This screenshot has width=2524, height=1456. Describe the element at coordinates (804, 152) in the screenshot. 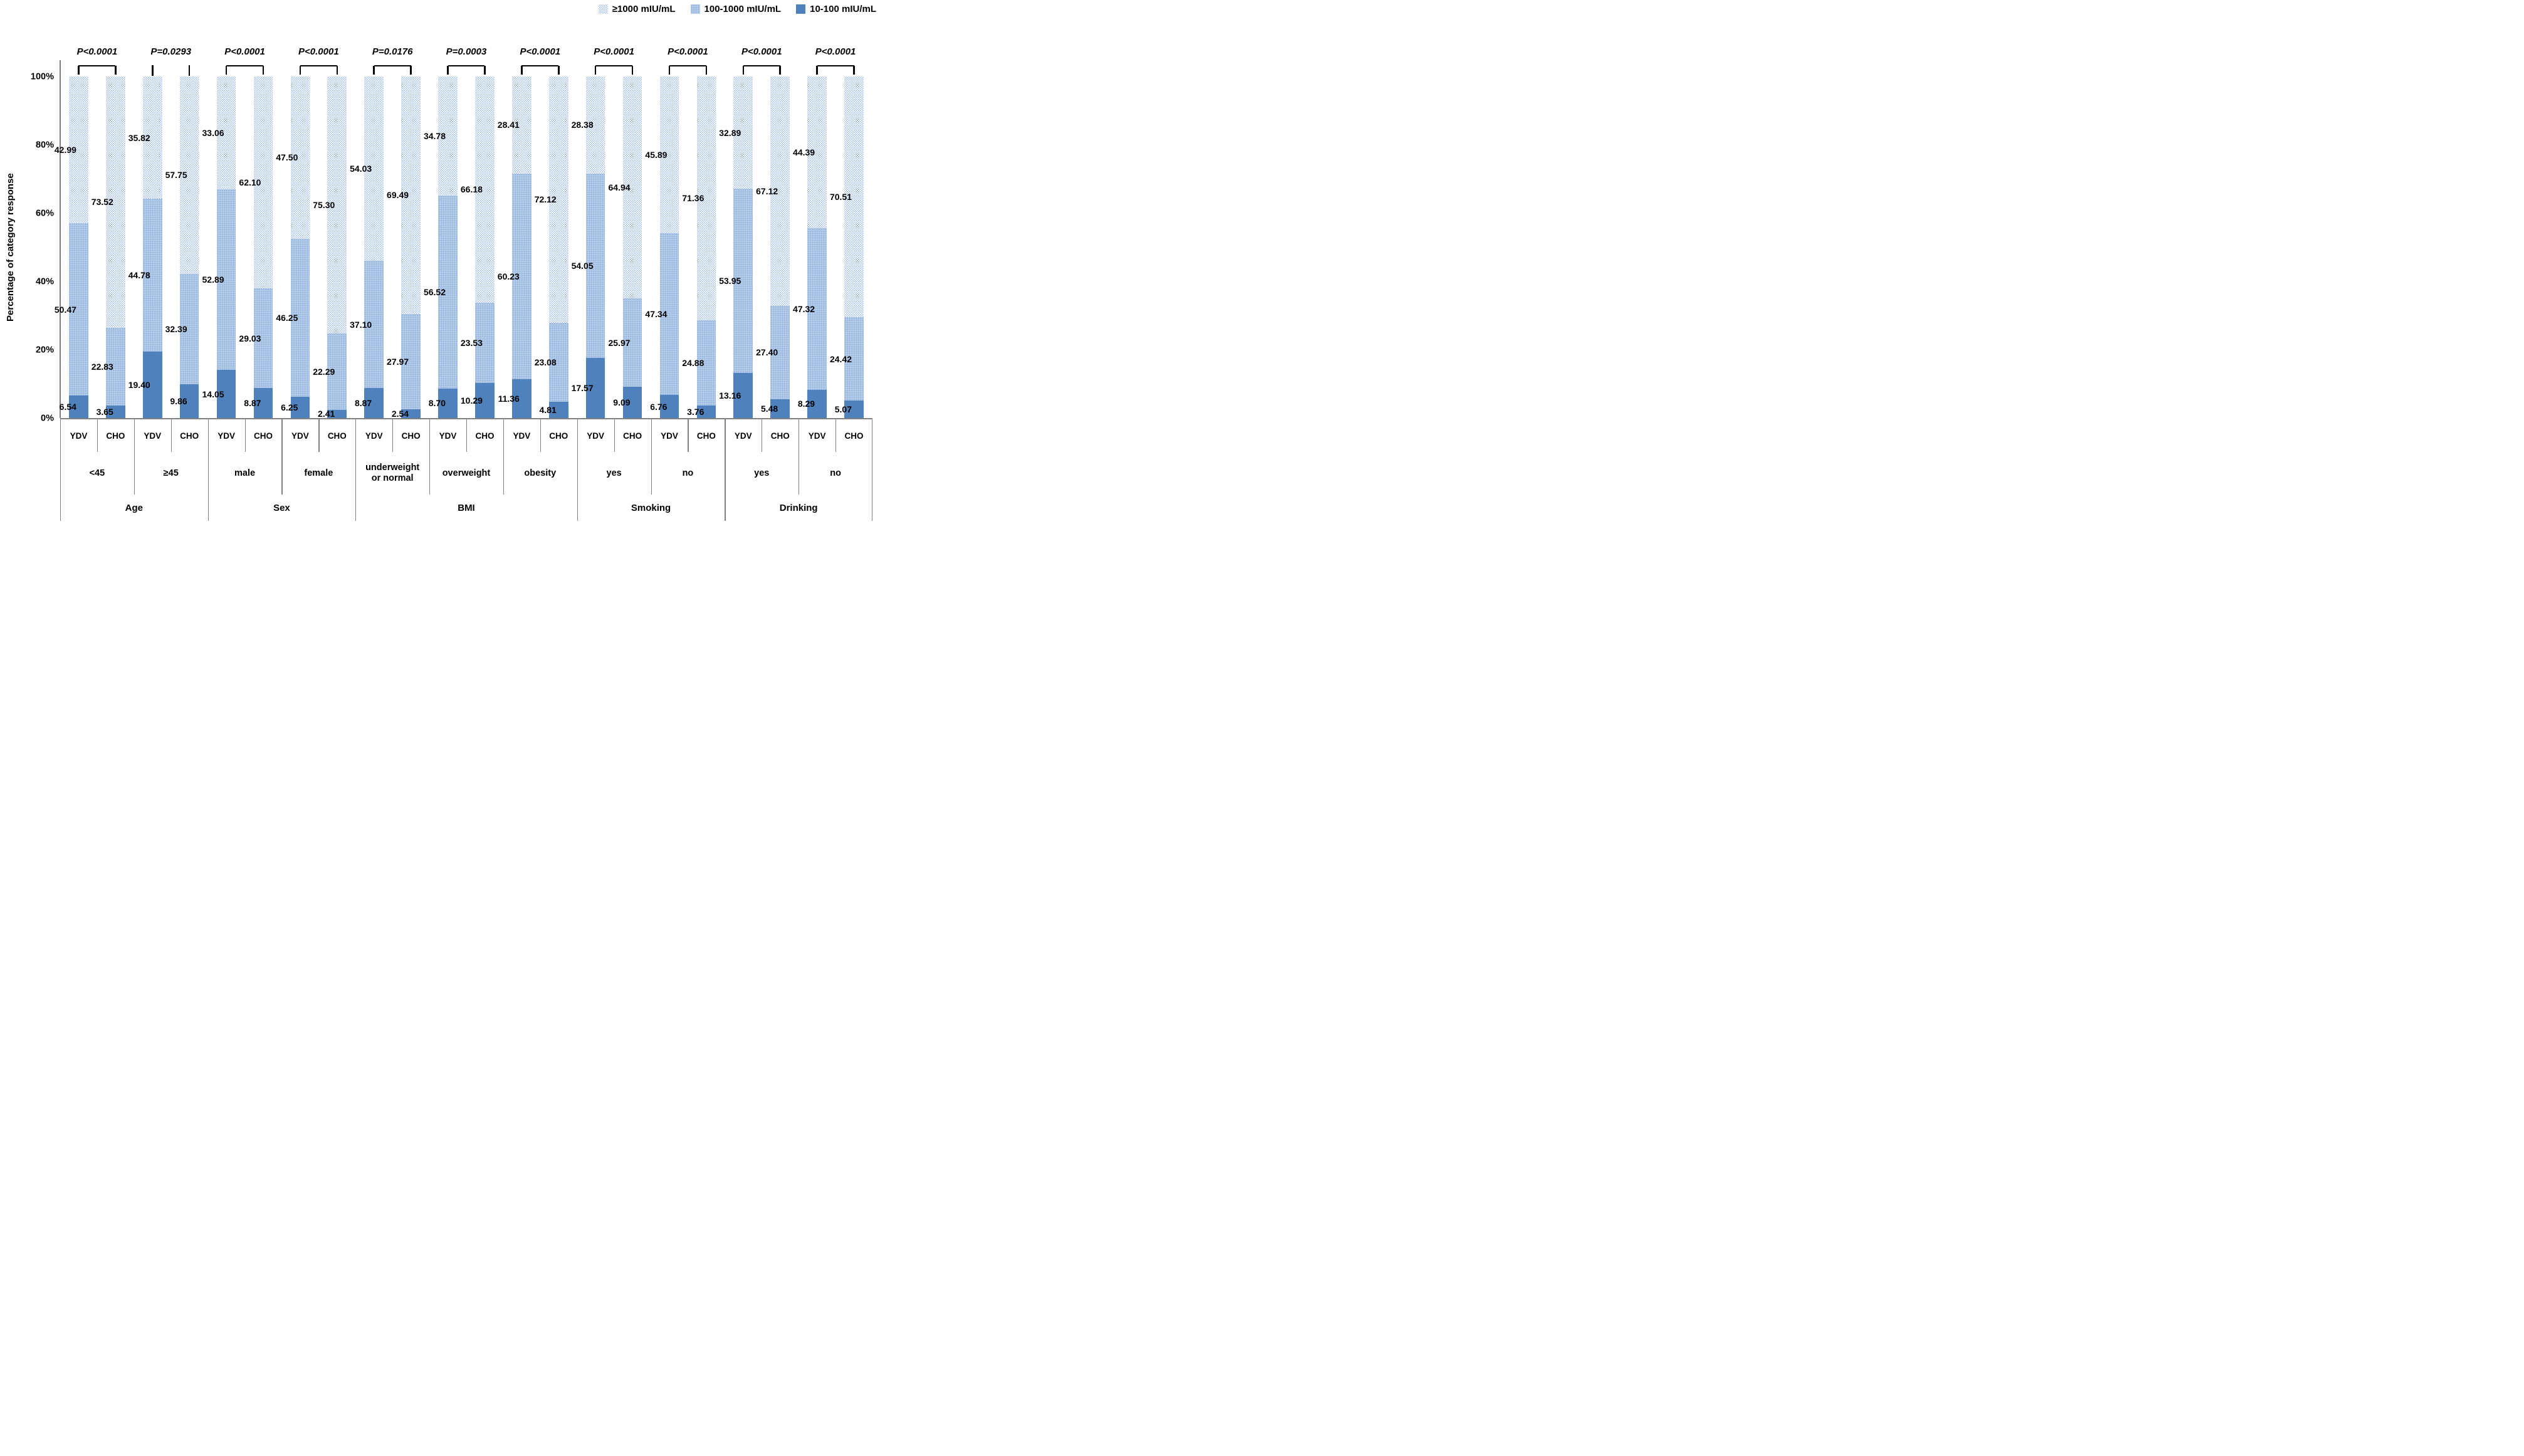

I see `value-label: 44.39` at that location.